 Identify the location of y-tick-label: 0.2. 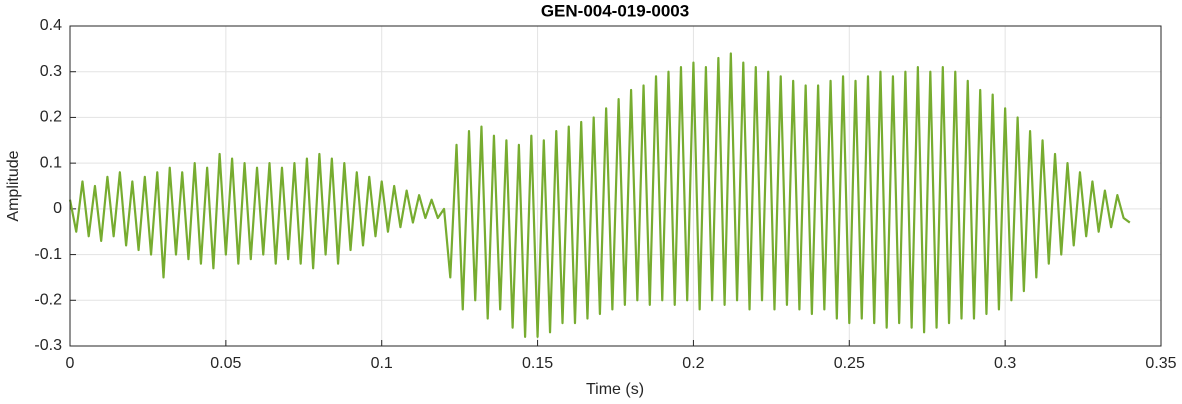
(51, 117).